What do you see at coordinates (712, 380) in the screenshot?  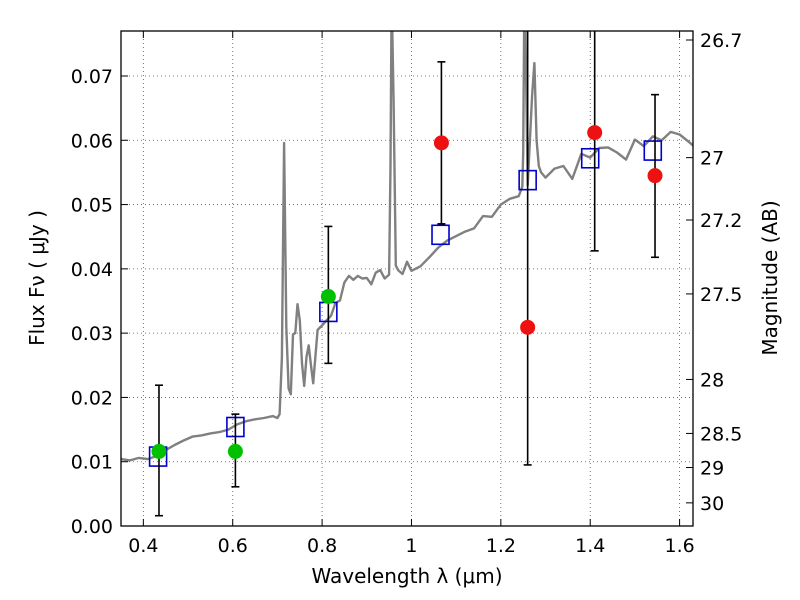 I see `y2-tick-label: 28` at bounding box center [712, 380].